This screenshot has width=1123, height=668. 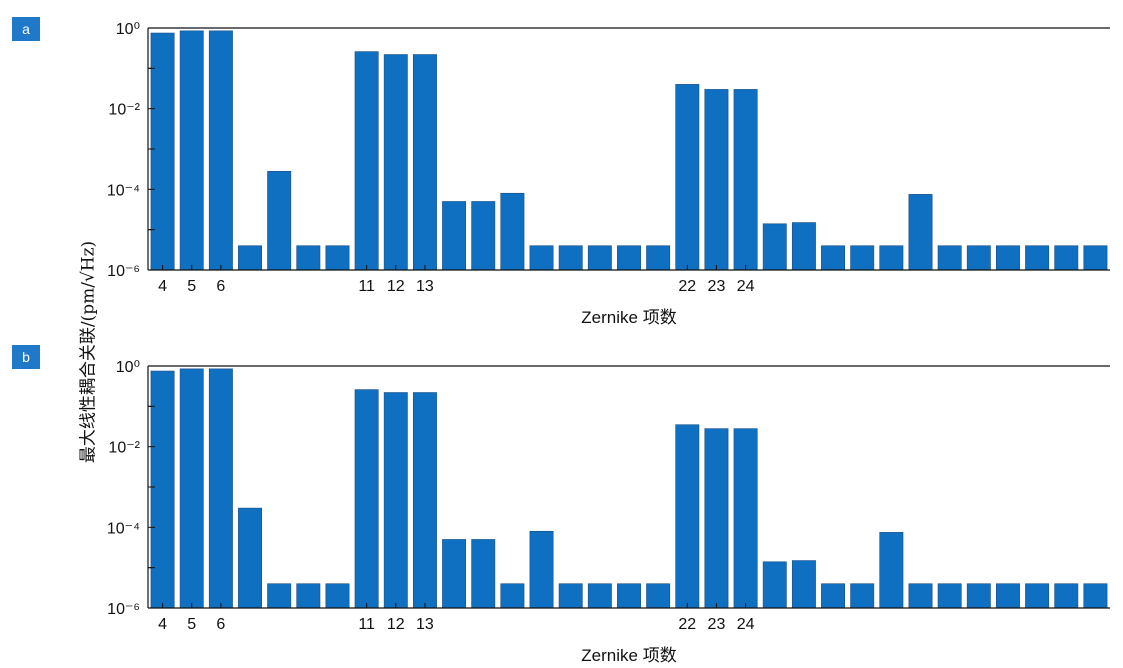 What do you see at coordinates (26, 357) in the screenshot?
I see `panel-b-badge: b` at bounding box center [26, 357].